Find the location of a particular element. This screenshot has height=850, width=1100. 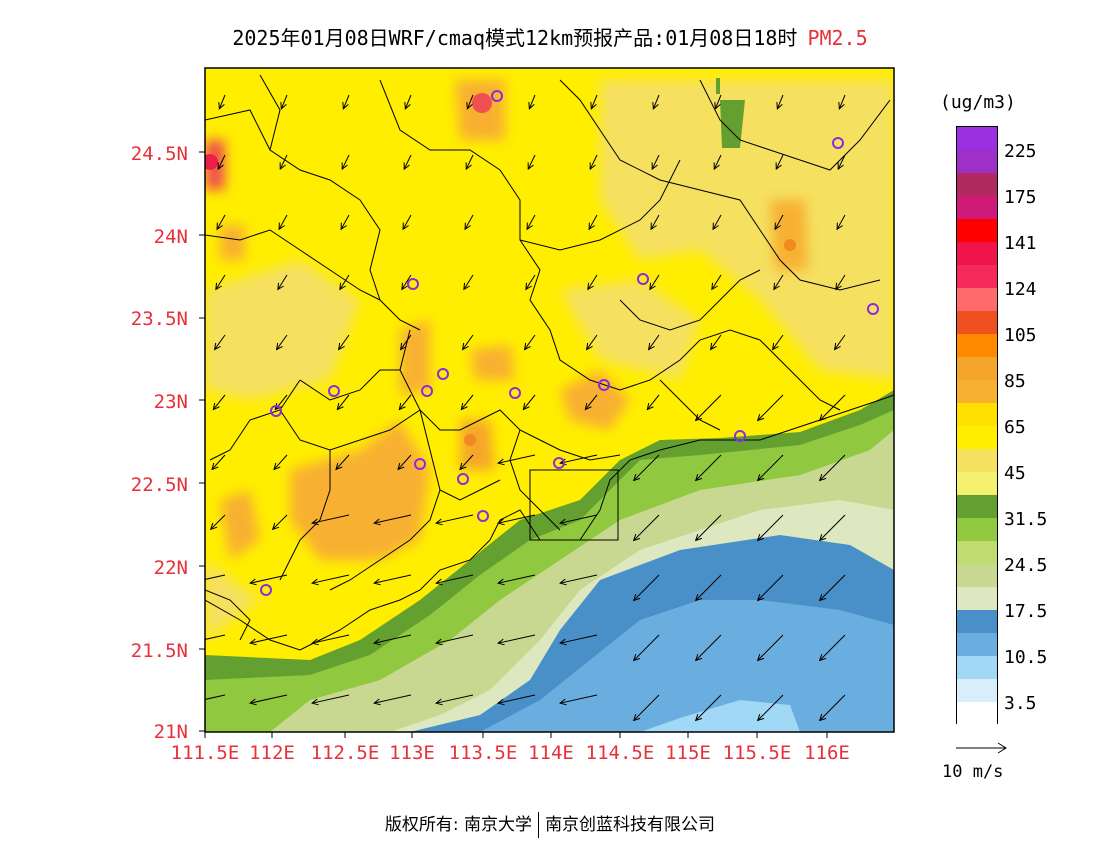

pollutant-label: PM2.5 is located at coordinates (837, 38).